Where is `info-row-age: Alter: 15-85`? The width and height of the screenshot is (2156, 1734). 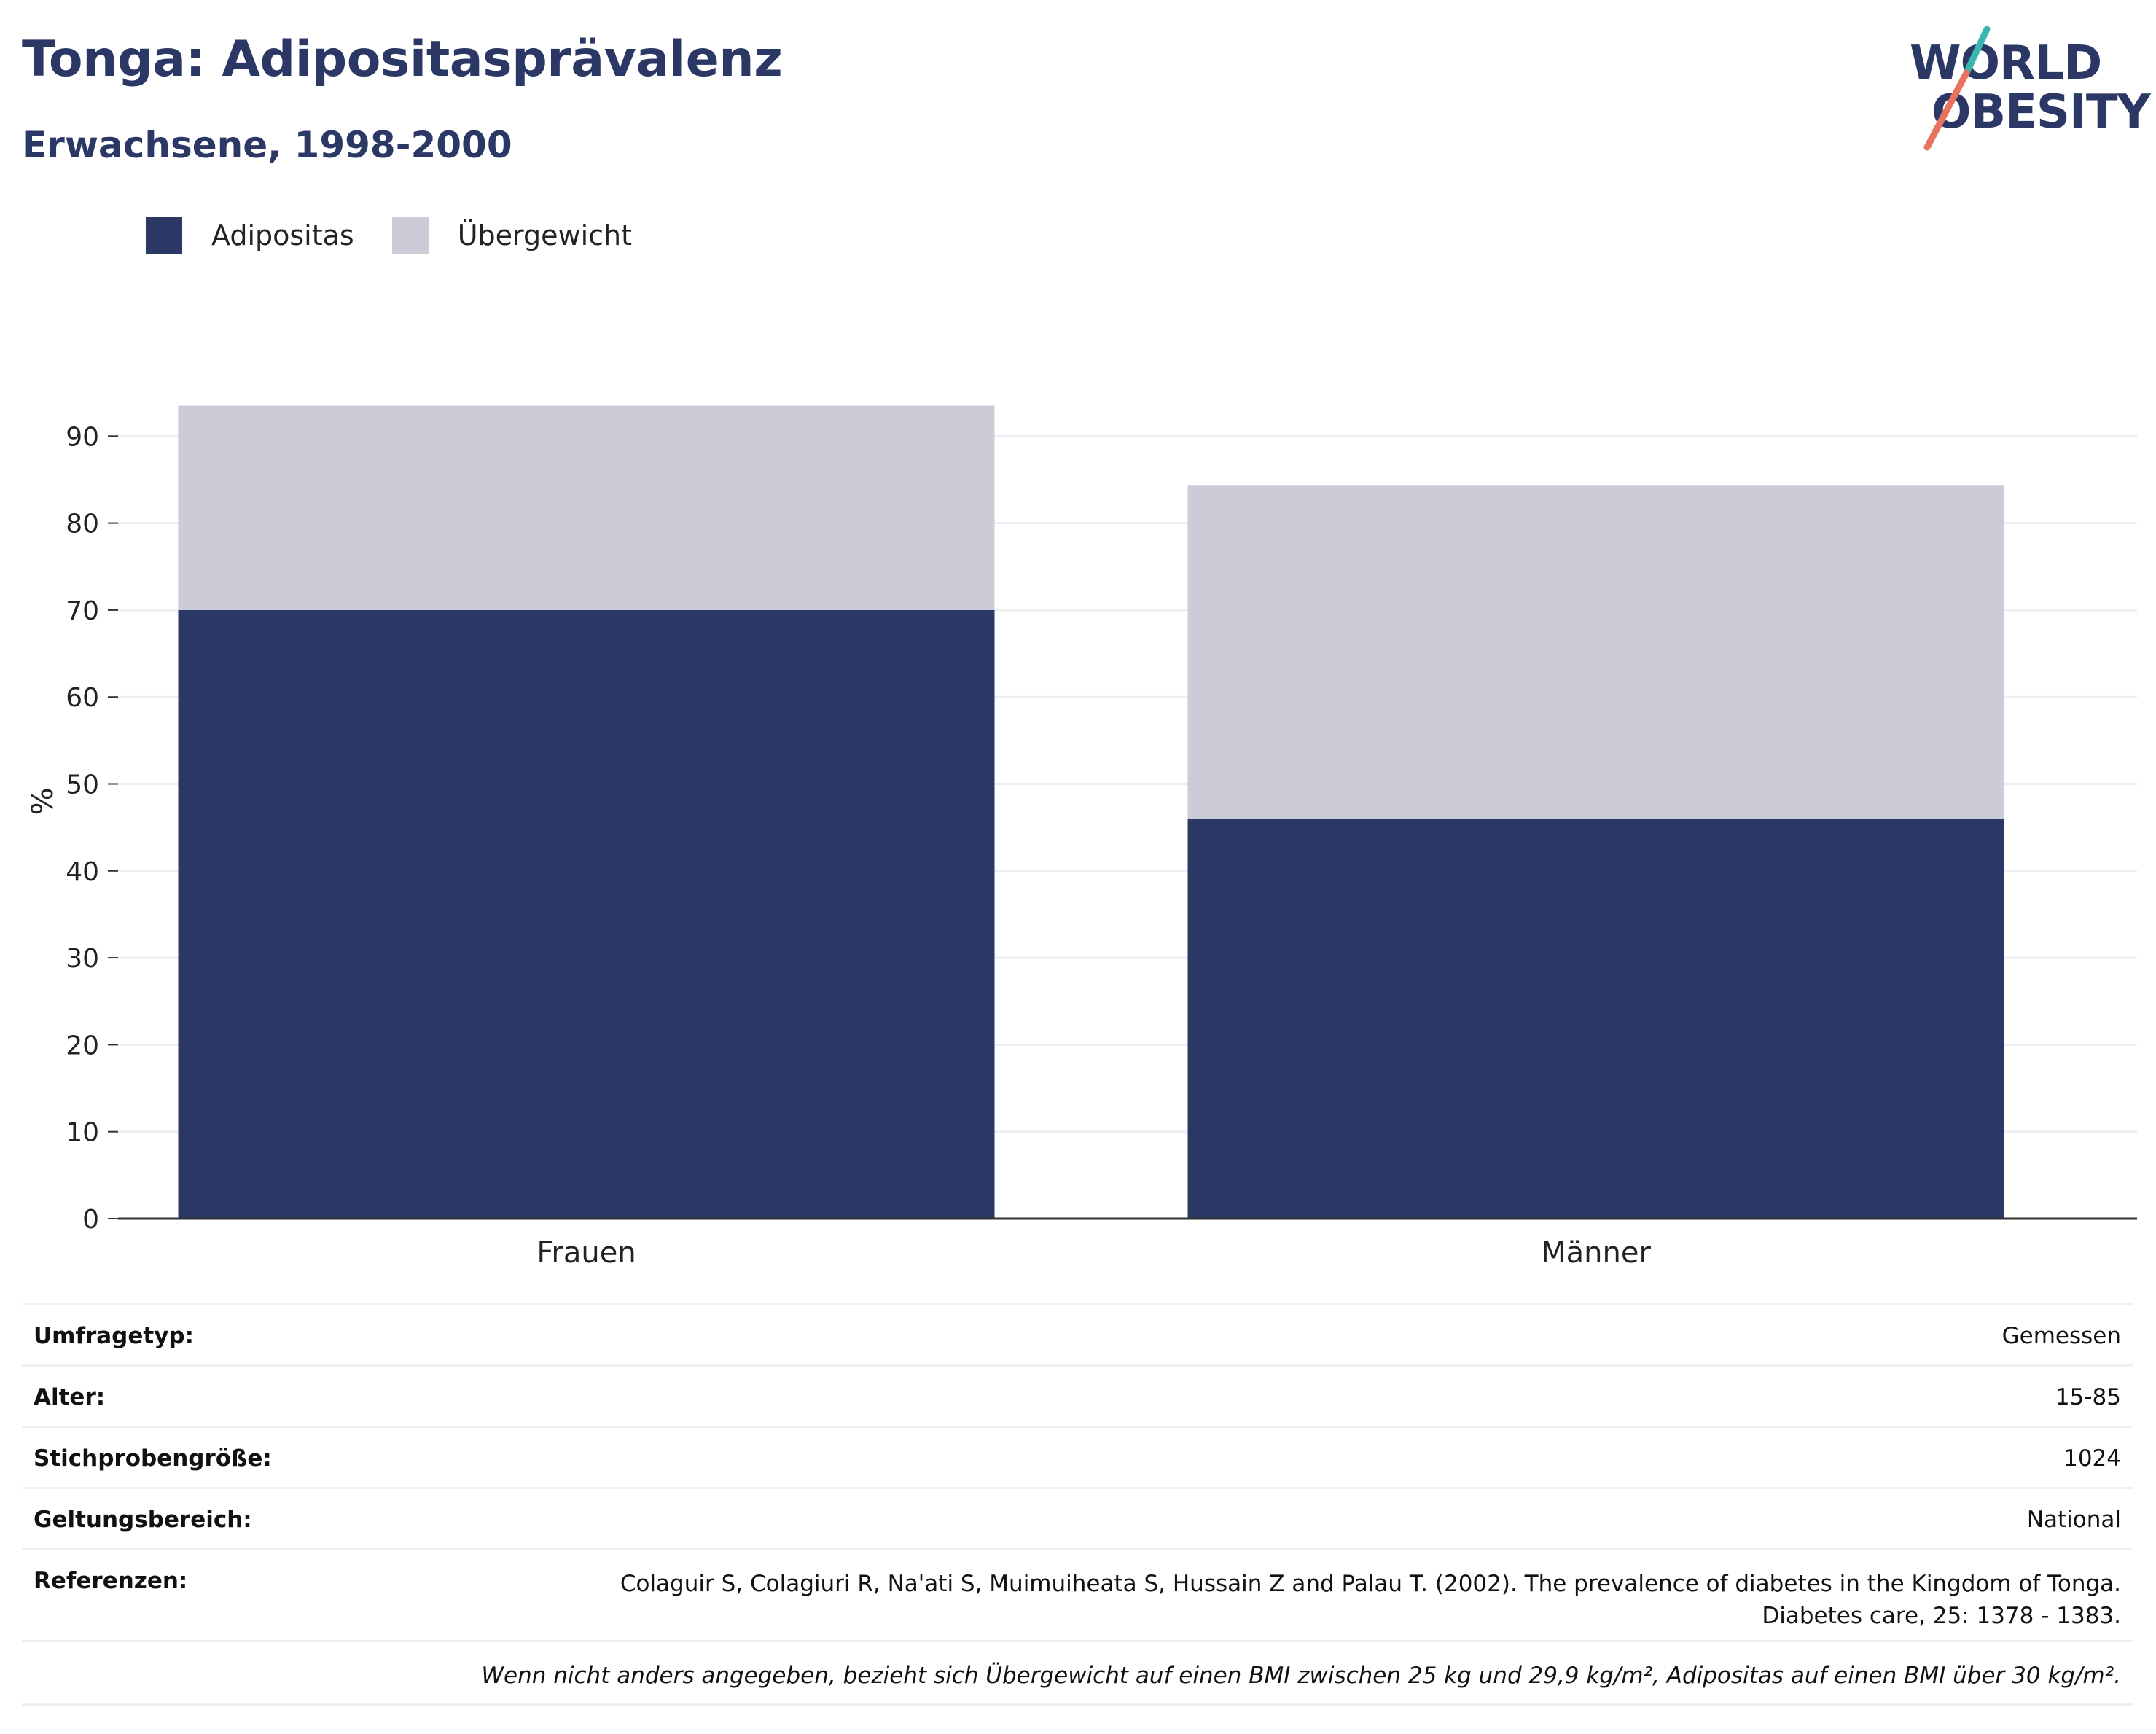 info-row-age: Alter: 15-85 is located at coordinates (1077, 1395).